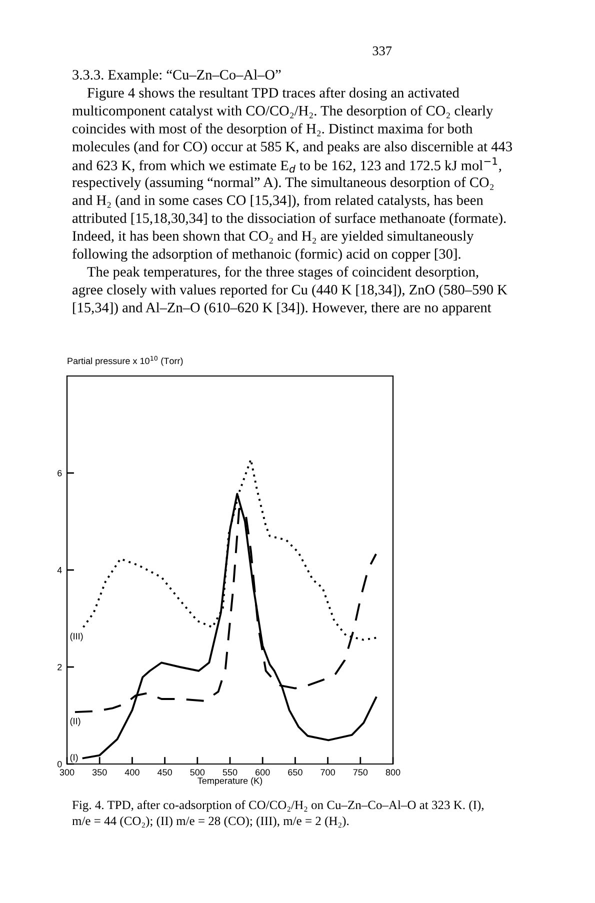 This screenshot has height=903, width=595. What do you see at coordinates (74, 758) in the screenshot?
I see `series-label: (I)` at bounding box center [74, 758].